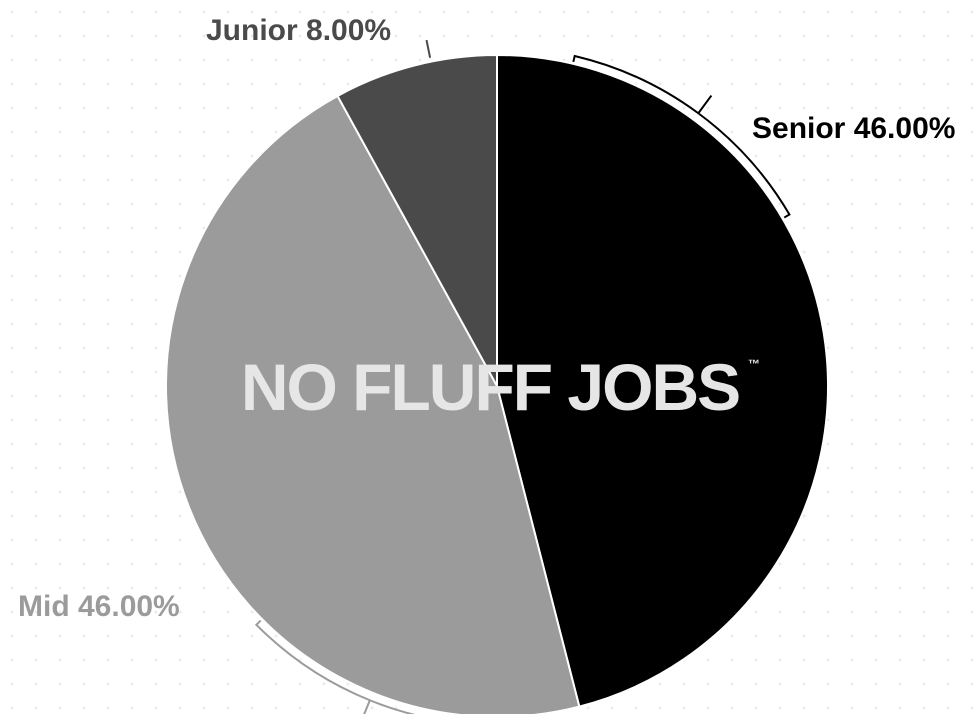  Describe the element at coordinates (99, 606) in the screenshot. I see `slice-label-mid: Mid 46.00%` at that location.